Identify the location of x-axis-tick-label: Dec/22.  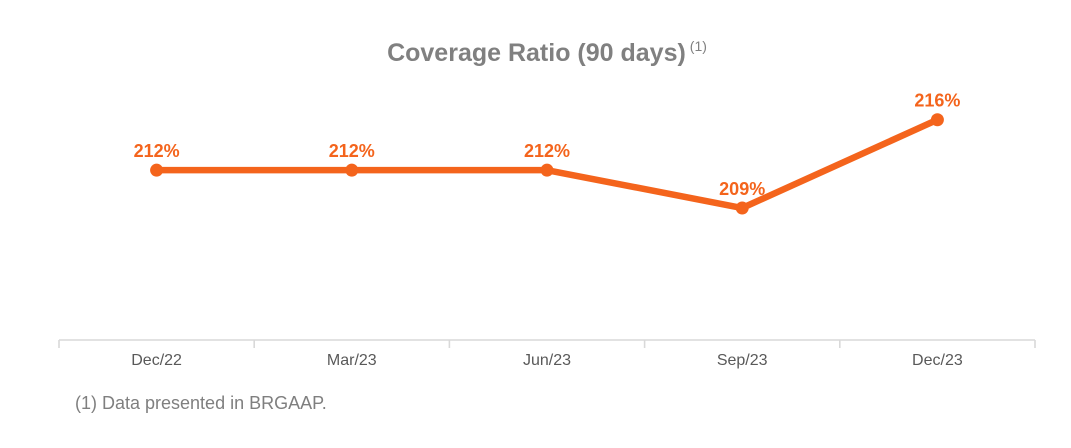
(156, 360).